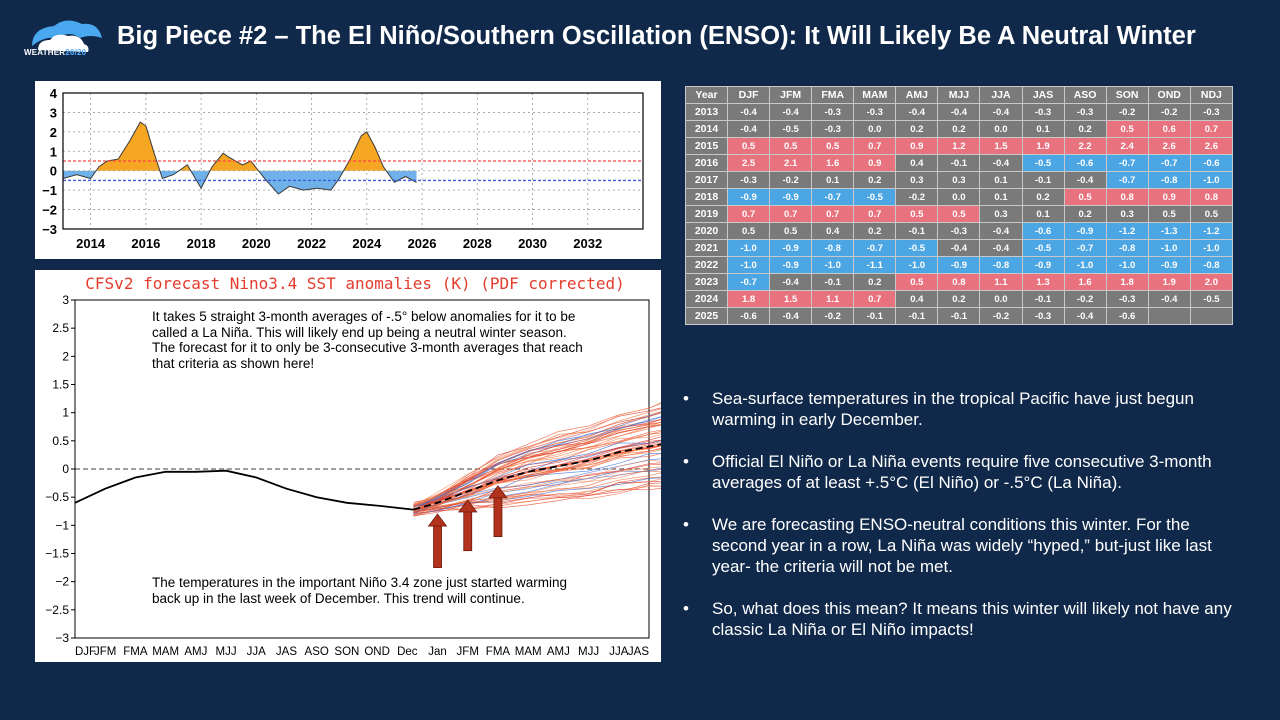 The image size is (1280, 720). What do you see at coordinates (706, 129) in the screenshot?
I see `row-year-cell: 2014` at bounding box center [706, 129].